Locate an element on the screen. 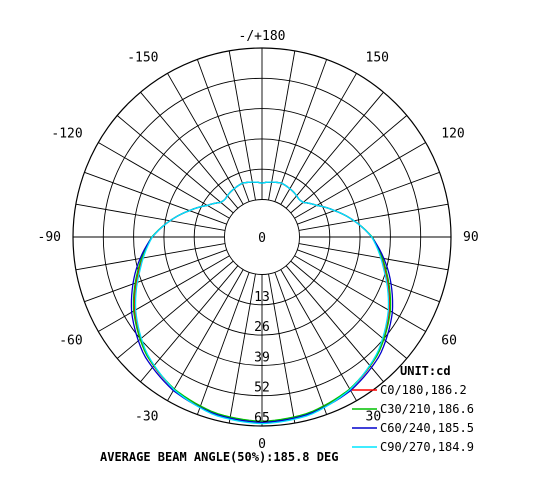 The width and height of the screenshot is (543, 486). radial-tick-26: 26 is located at coordinates (262, 327).